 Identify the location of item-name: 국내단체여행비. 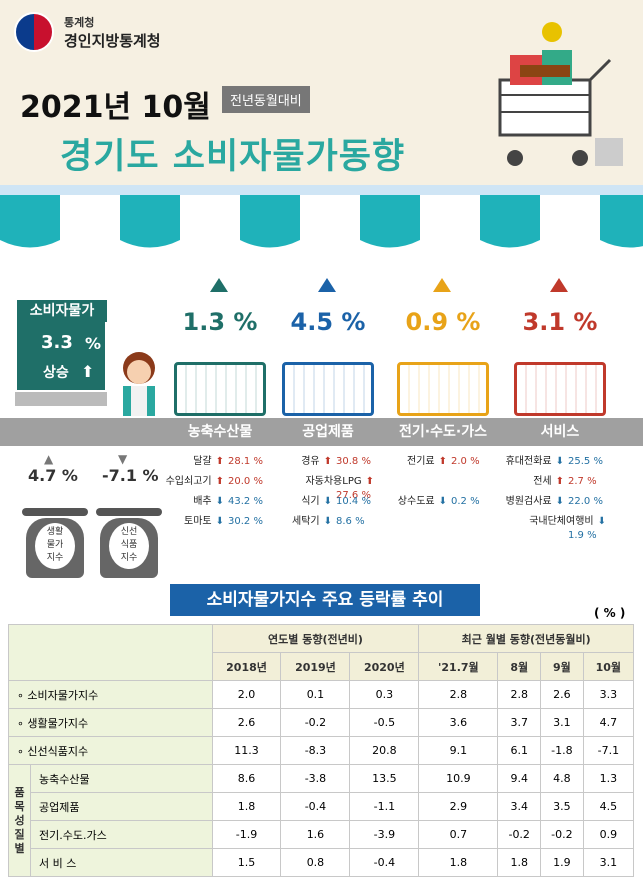
(561, 521).